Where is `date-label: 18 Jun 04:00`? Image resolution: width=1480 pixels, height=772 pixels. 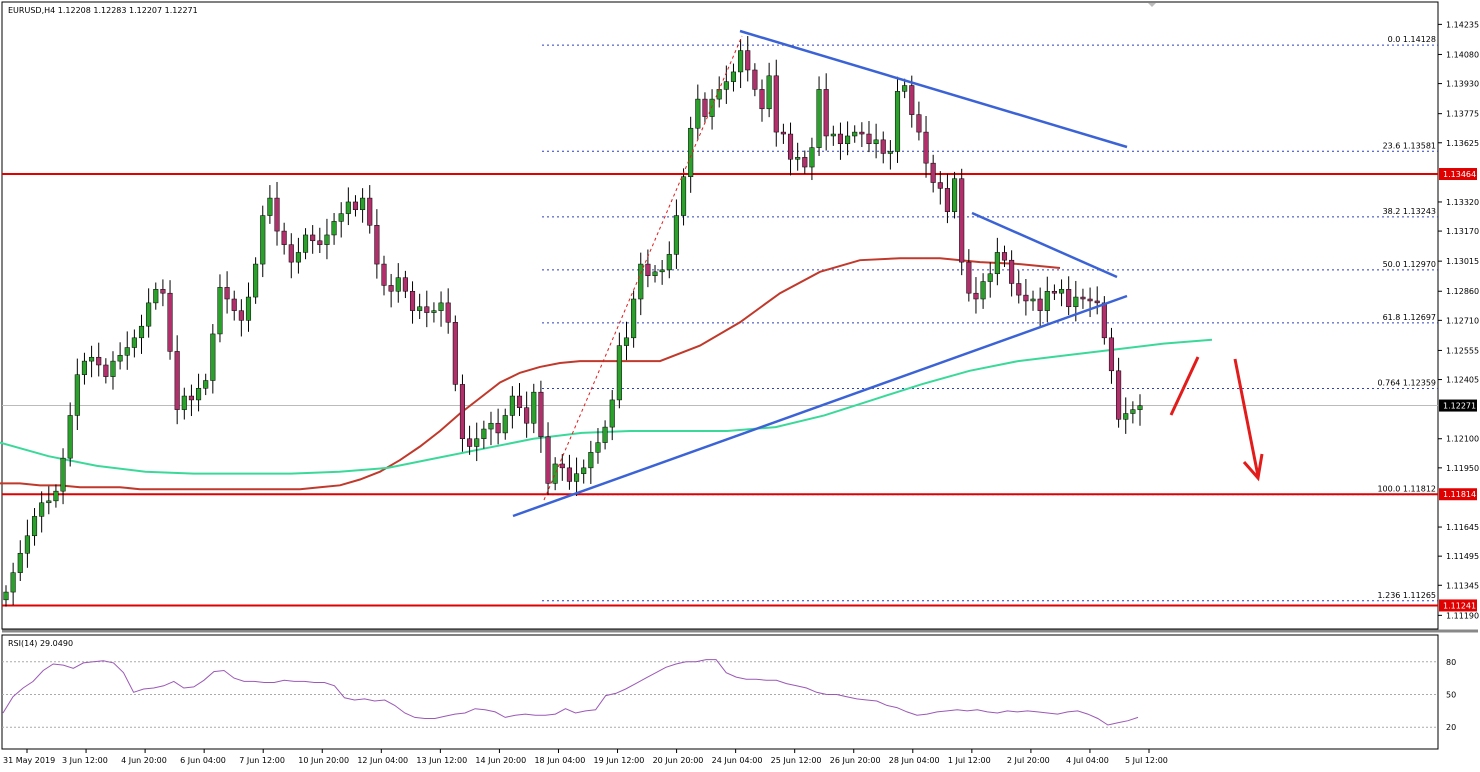 date-label: 18 Jun 04:00 is located at coordinates (559, 760).